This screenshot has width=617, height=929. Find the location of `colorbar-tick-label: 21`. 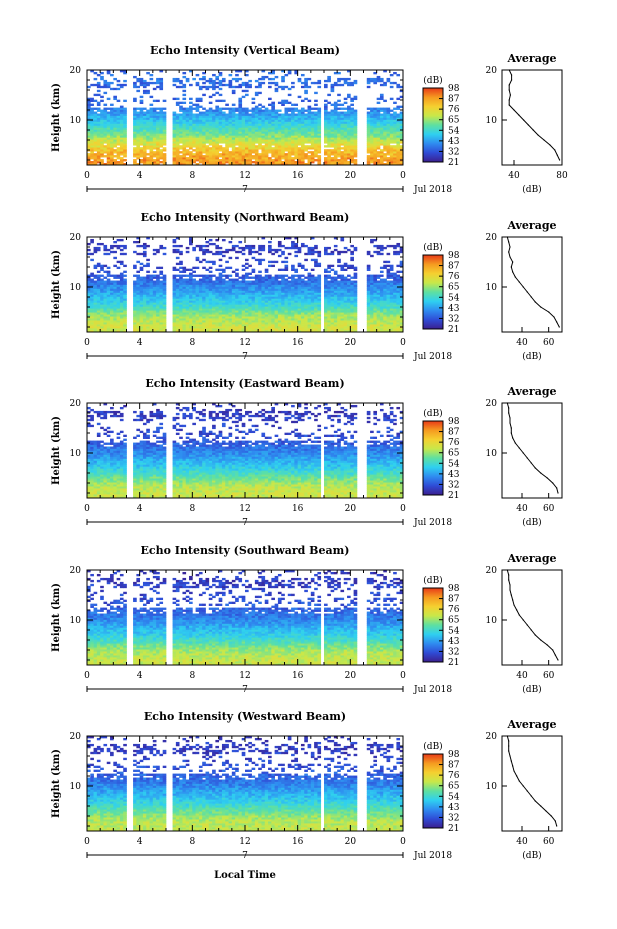

colorbar-tick-label: 21 is located at coordinates (453, 163).